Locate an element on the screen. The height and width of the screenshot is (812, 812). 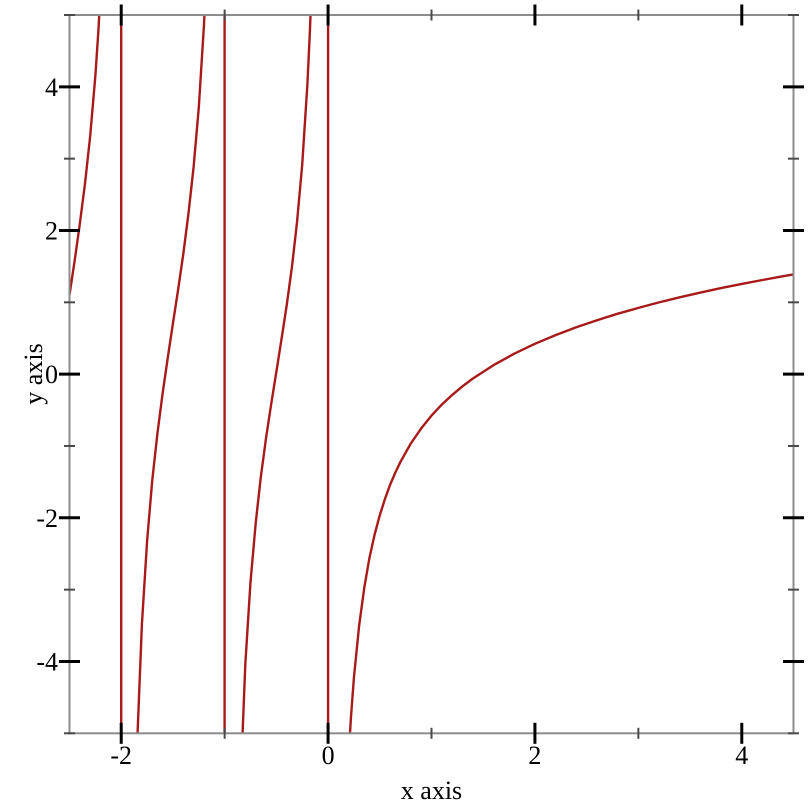
x-tick-label: 2 is located at coordinates (534, 755).